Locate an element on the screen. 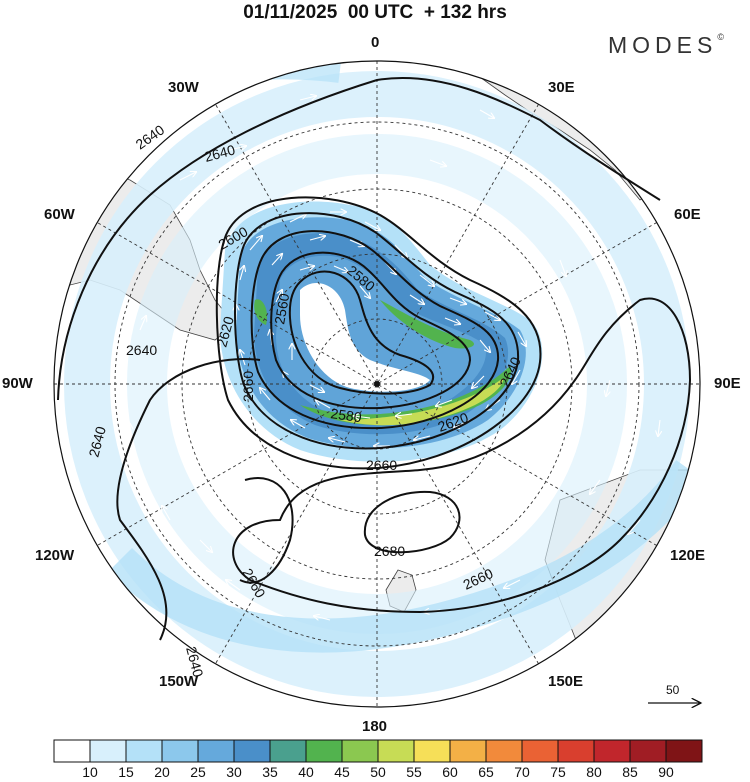 The image size is (750, 782). lon-label-60e: 60E is located at coordinates (687, 214).